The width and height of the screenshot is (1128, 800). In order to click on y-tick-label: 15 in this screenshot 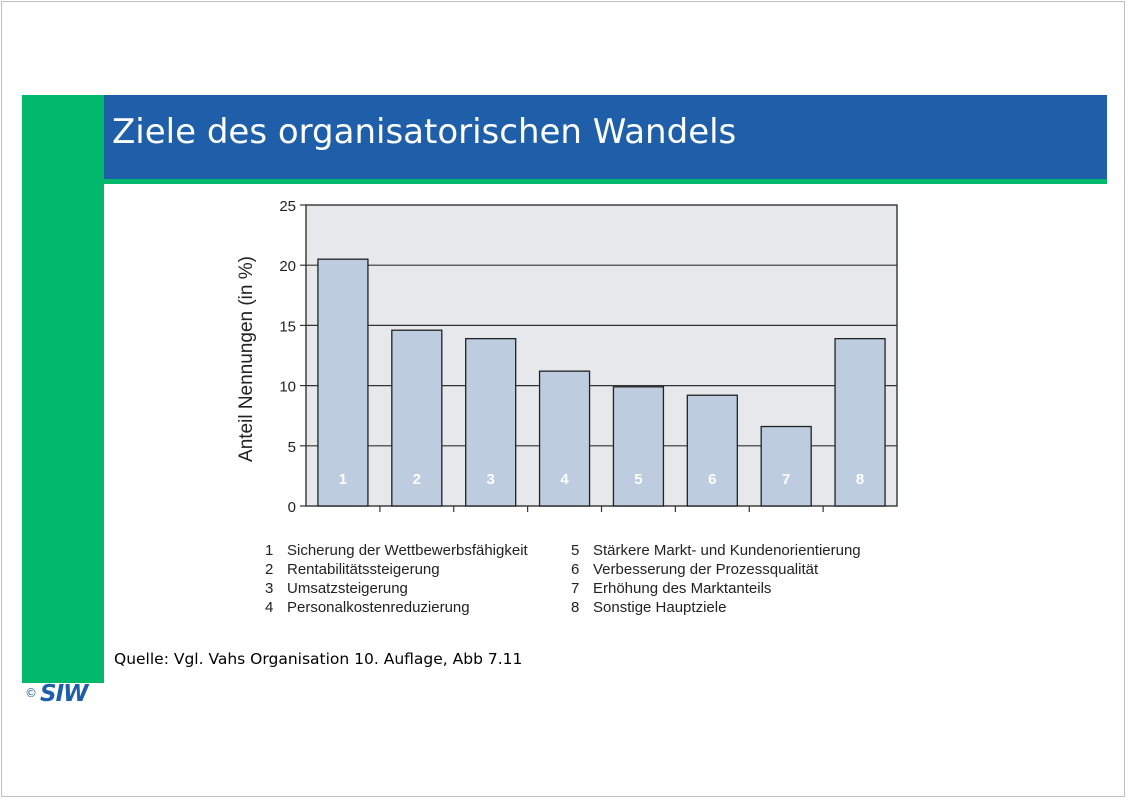, I will do `click(287, 326)`.